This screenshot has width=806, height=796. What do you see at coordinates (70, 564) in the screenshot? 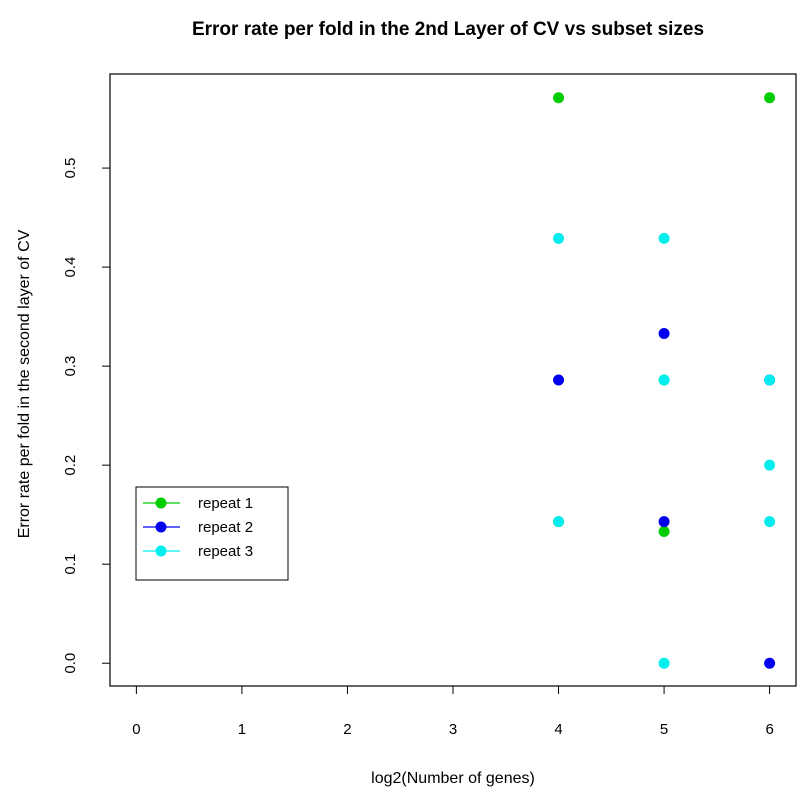
I see `y-tick-label: 0.1` at bounding box center [70, 564].